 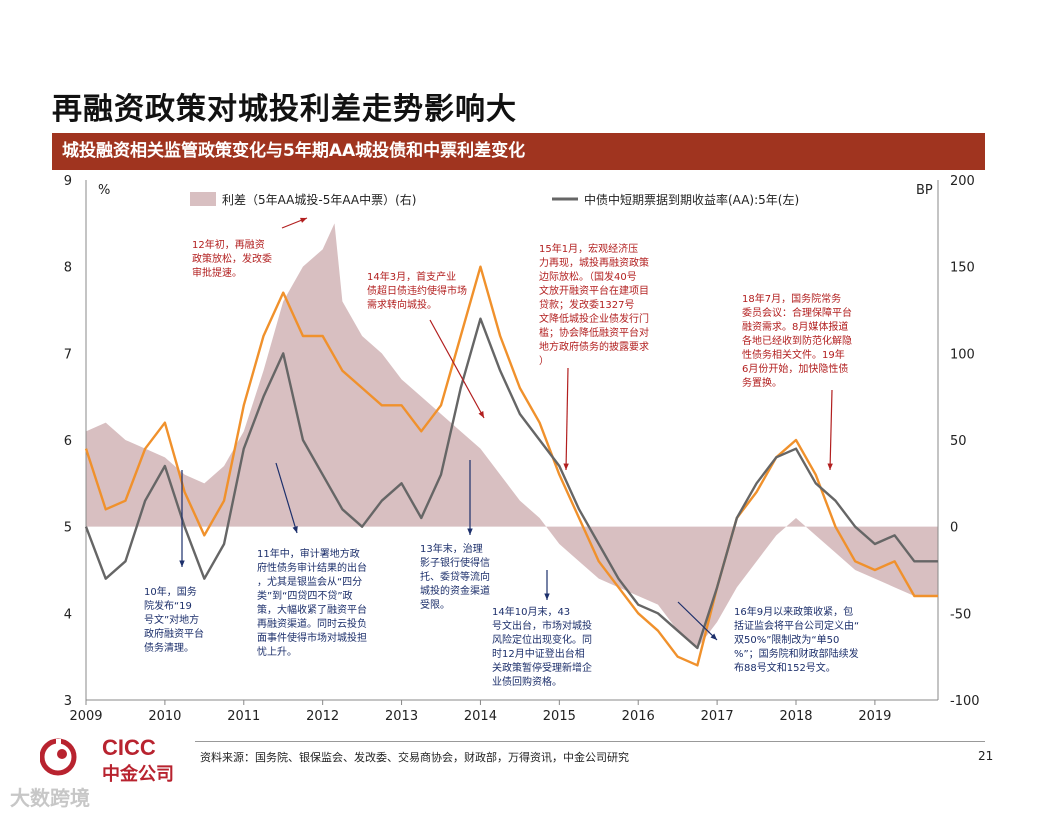 What do you see at coordinates (168, 605) in the screenshot?
I see `annotation-line: 院发布“19` at bounding box center [168, 605].